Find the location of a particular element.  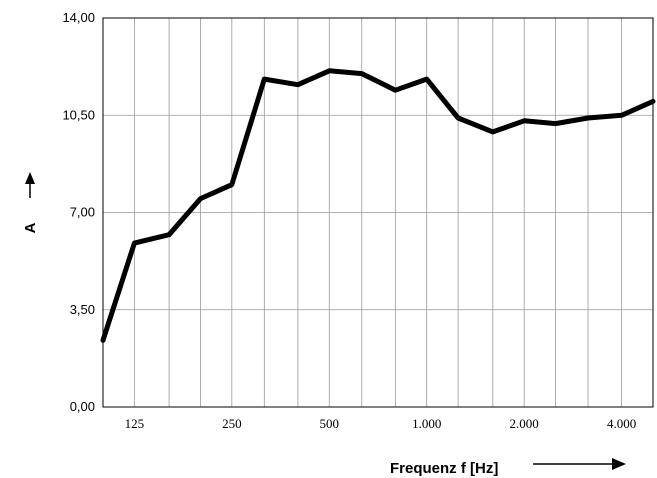

y-tick-label: 14,00 is located at coordinates (78, 17).